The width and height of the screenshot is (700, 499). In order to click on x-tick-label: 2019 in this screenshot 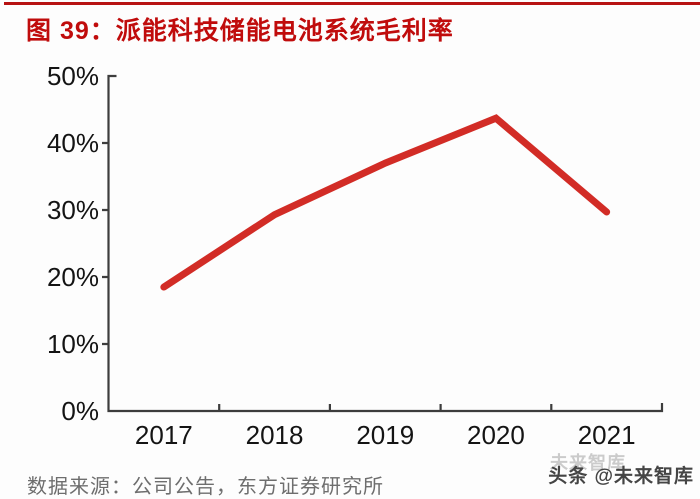, I will do `click(385, 435)`.